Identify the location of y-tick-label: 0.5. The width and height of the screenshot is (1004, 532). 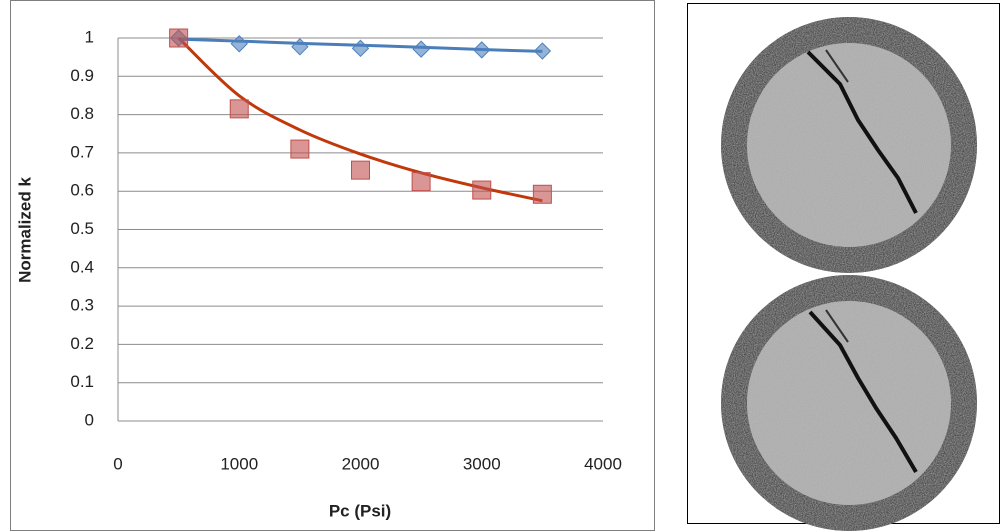
(82, 228).